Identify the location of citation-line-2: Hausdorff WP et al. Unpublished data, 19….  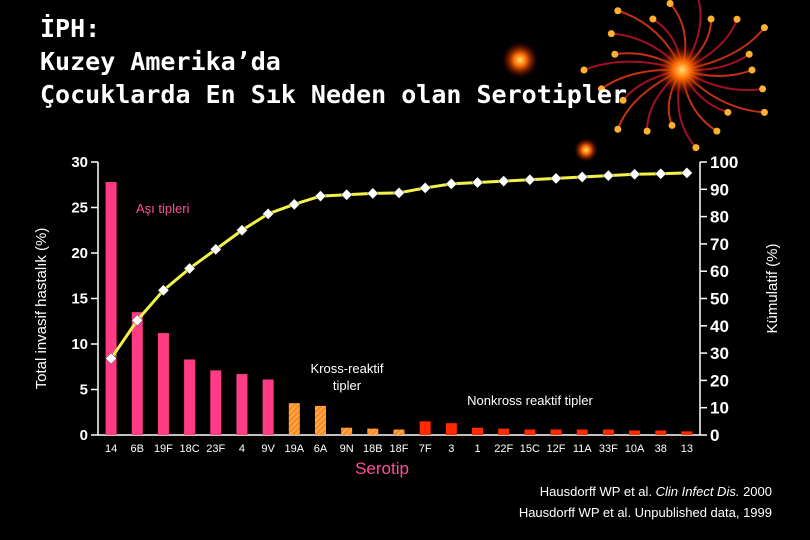
(645, 512).